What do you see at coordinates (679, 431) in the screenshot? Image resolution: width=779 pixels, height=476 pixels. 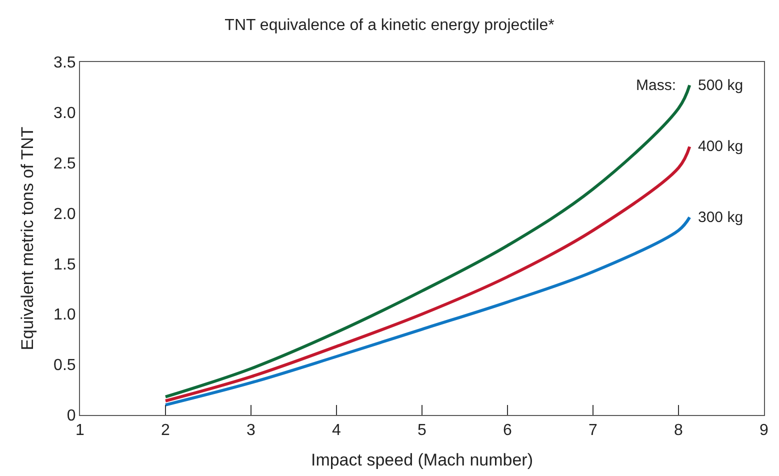 I see `x-tick-label: 8` at bounding box center [679, 431].